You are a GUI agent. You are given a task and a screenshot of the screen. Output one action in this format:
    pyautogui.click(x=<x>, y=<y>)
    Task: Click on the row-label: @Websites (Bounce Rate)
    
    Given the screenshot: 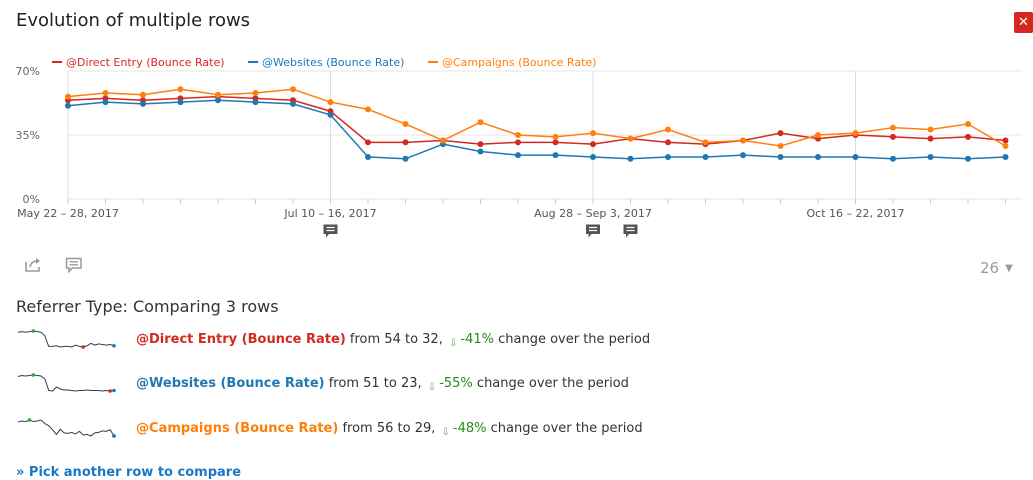 What is the action you would take?
    pyautogui.click(x=230, y=383)
    